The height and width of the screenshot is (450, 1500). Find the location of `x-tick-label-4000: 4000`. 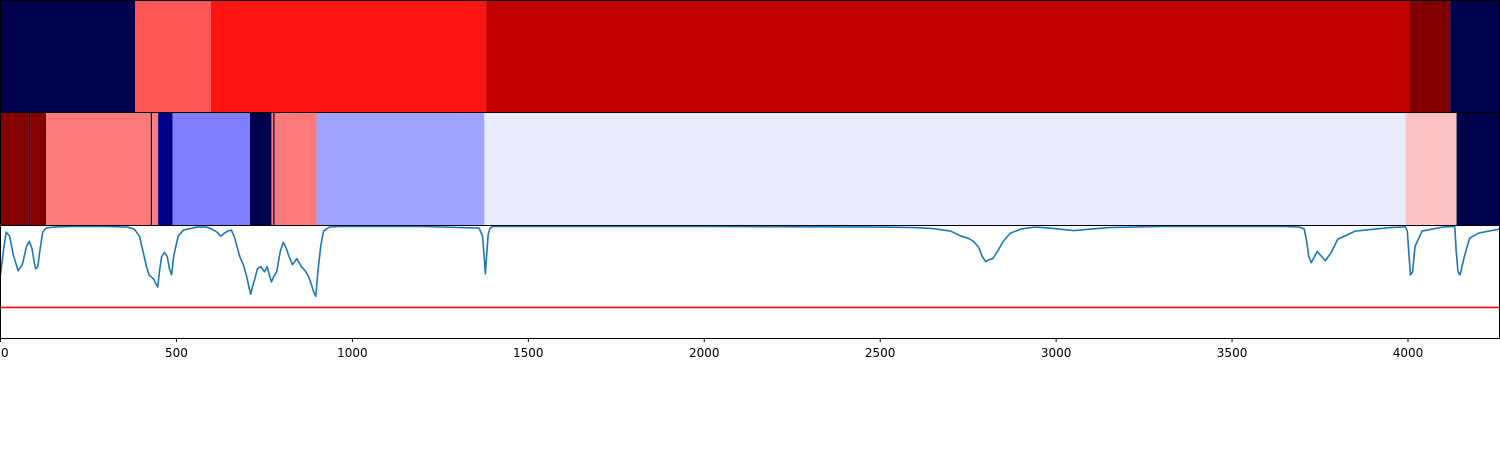

x-tick-label-4000: 4000 is located at coordinates (1408, 353).